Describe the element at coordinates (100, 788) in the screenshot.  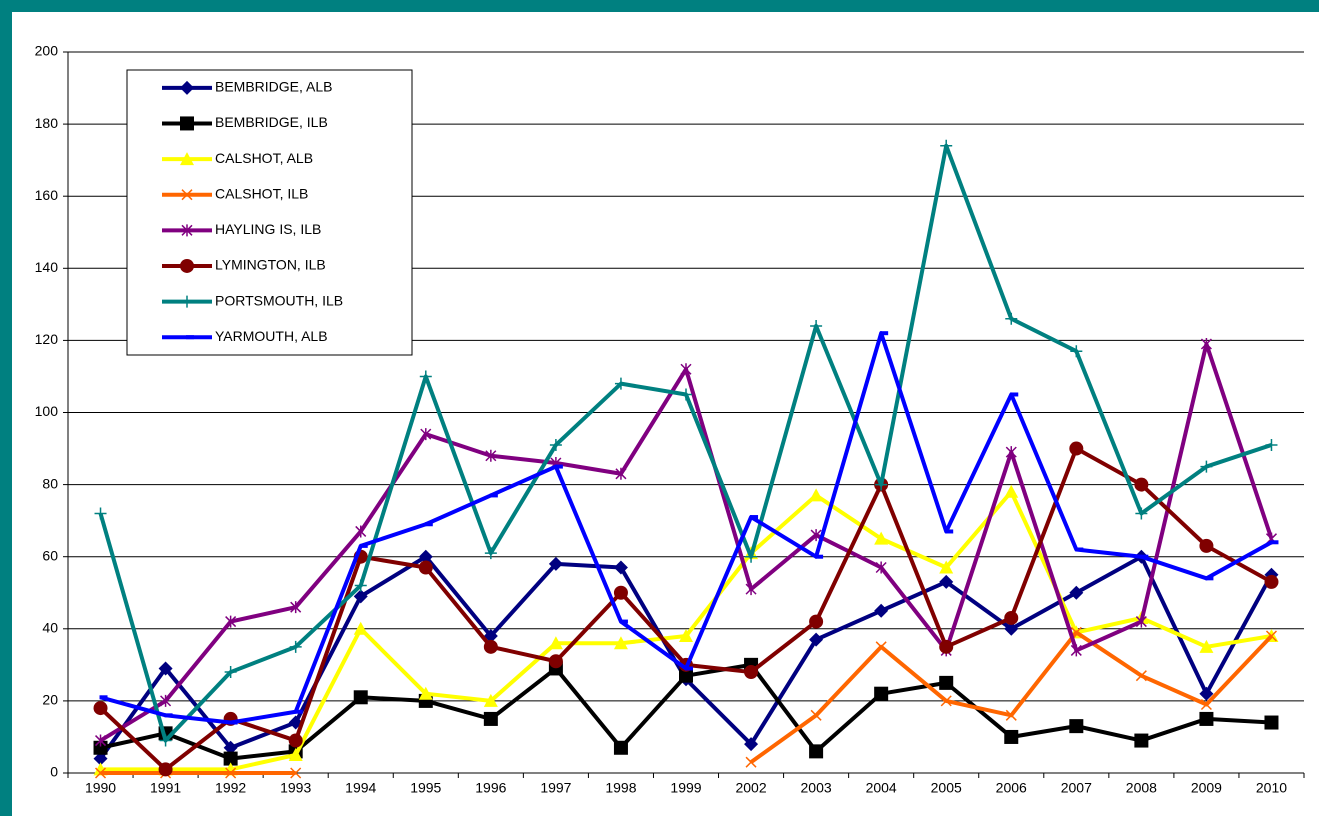
I see `x-tick-label: 1990` at that location.